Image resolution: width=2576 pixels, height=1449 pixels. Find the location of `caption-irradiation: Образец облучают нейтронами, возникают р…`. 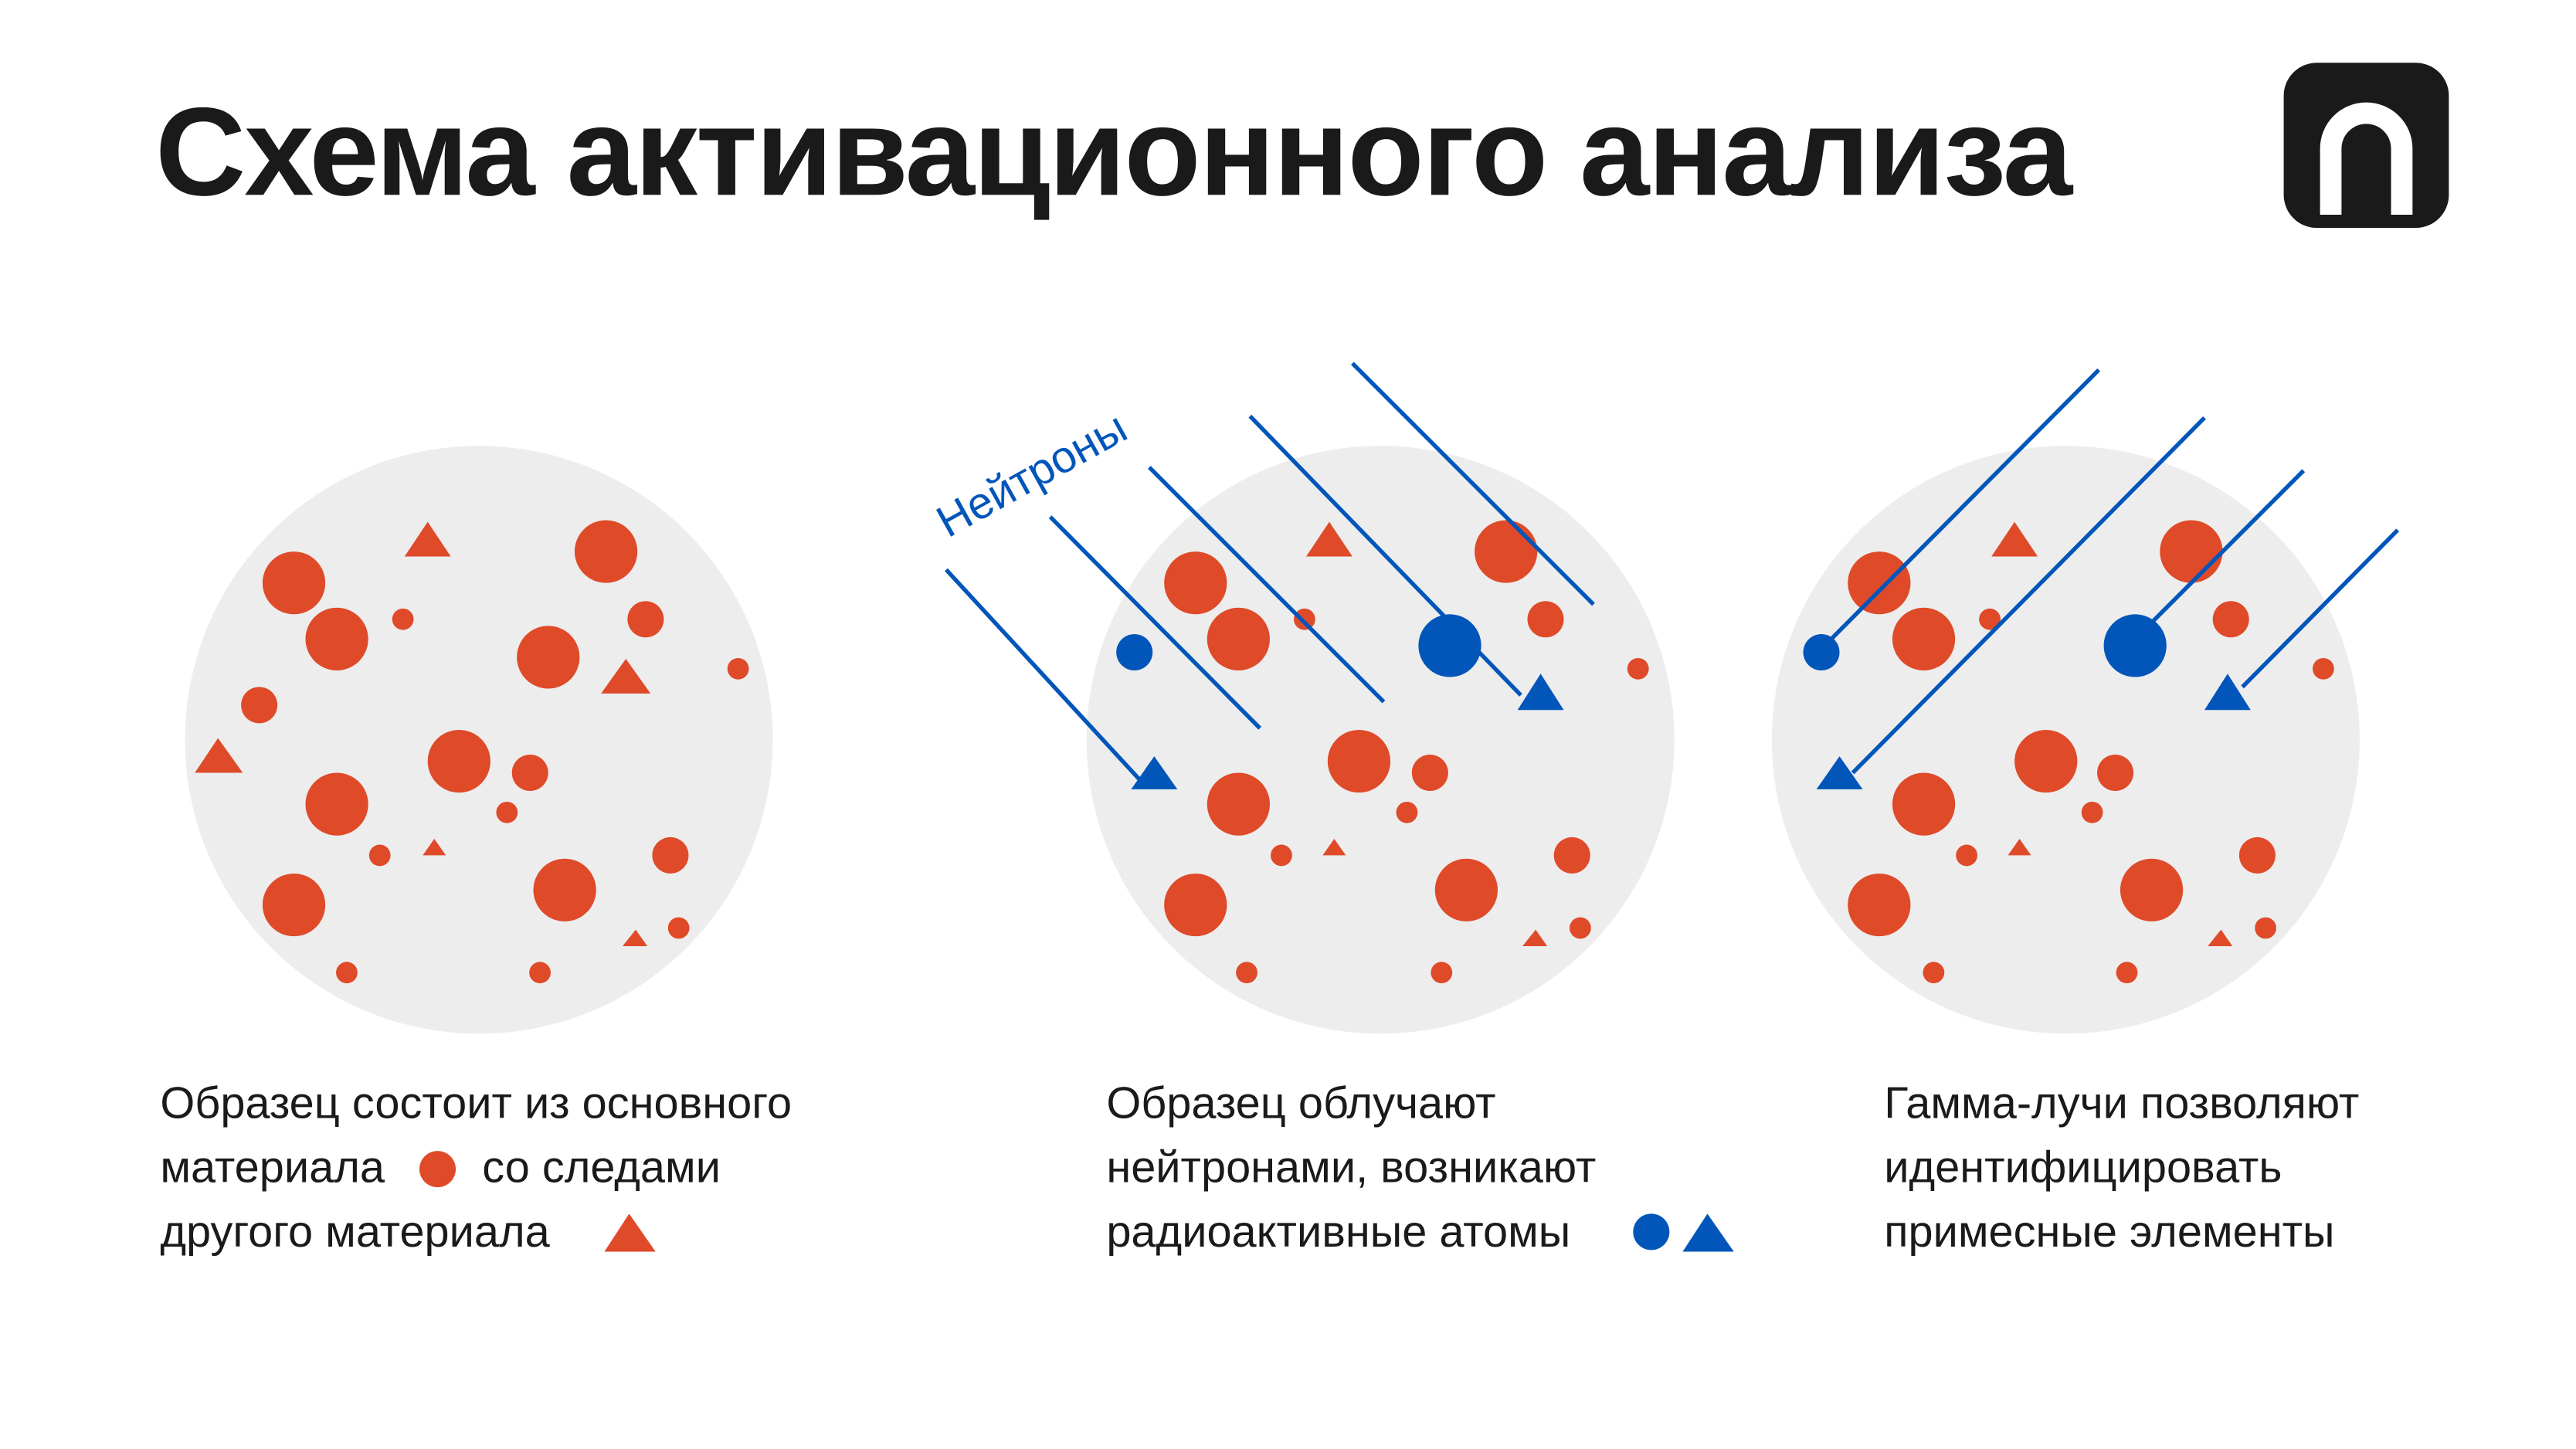

caption-irradiation: Образец облучают нейтронами, возникают р… is located at coordinates (1420, 1167).